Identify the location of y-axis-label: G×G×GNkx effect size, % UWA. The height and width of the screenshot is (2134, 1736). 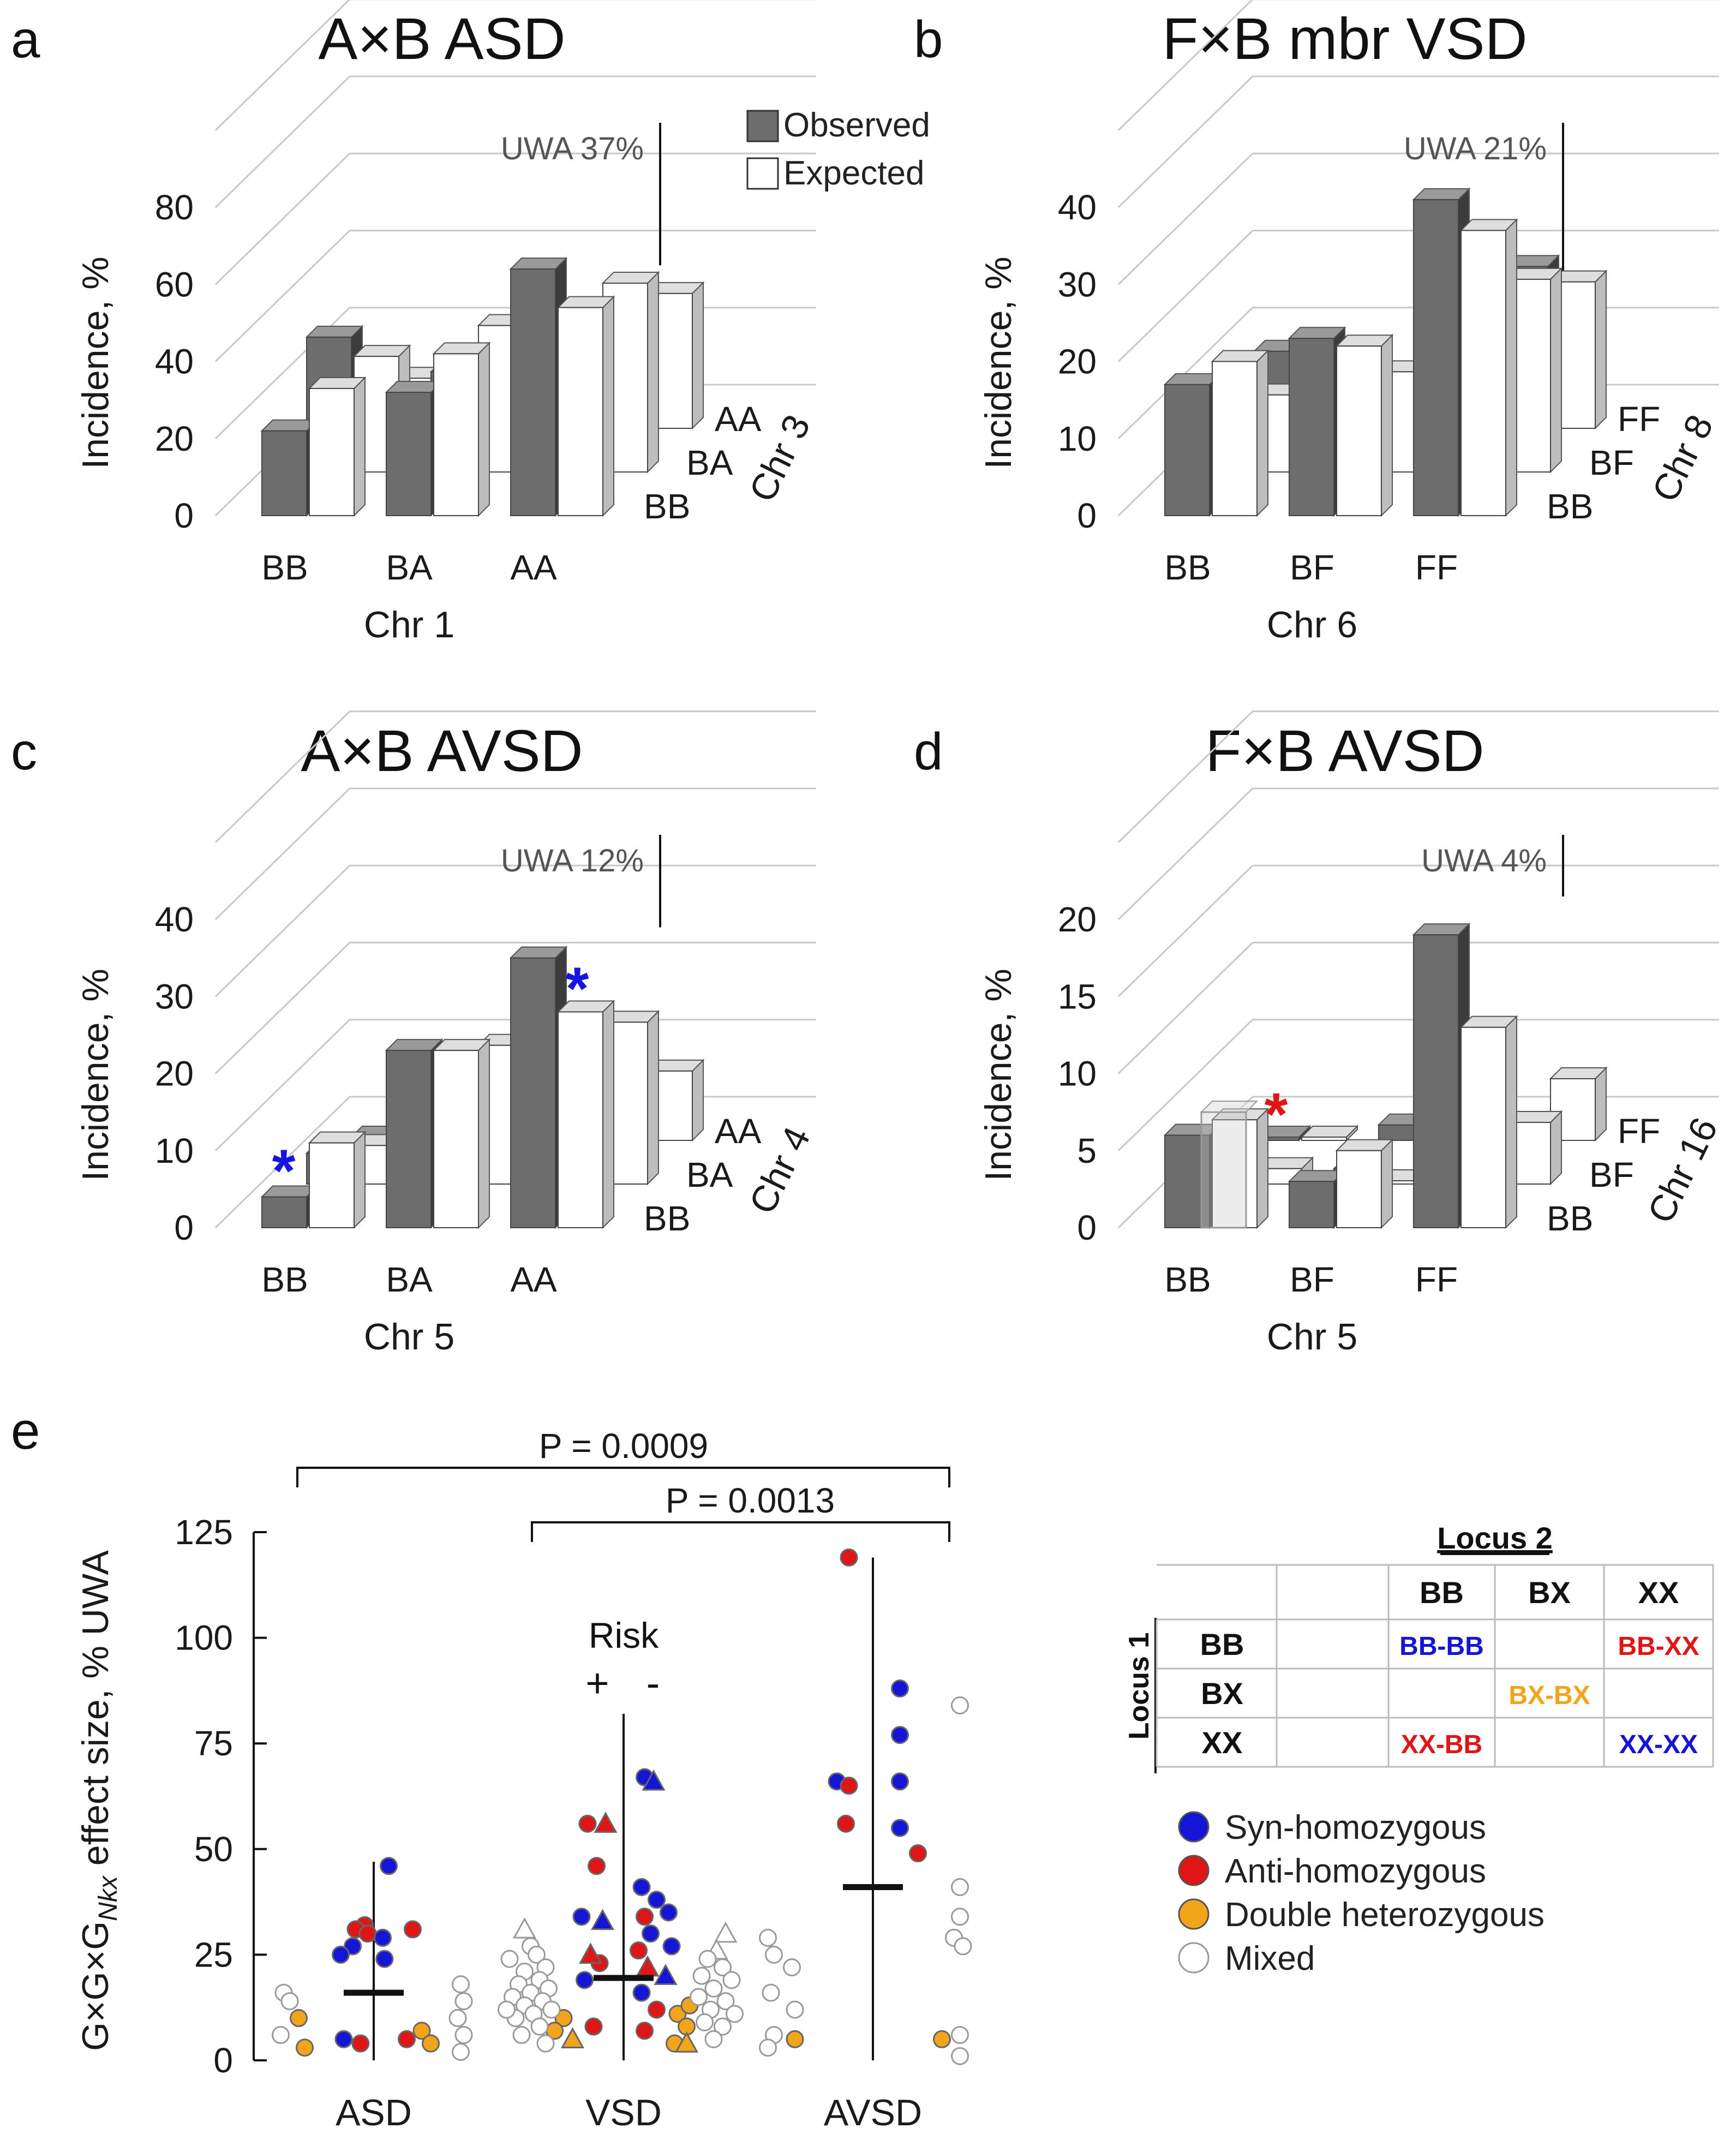
(99, 1801).